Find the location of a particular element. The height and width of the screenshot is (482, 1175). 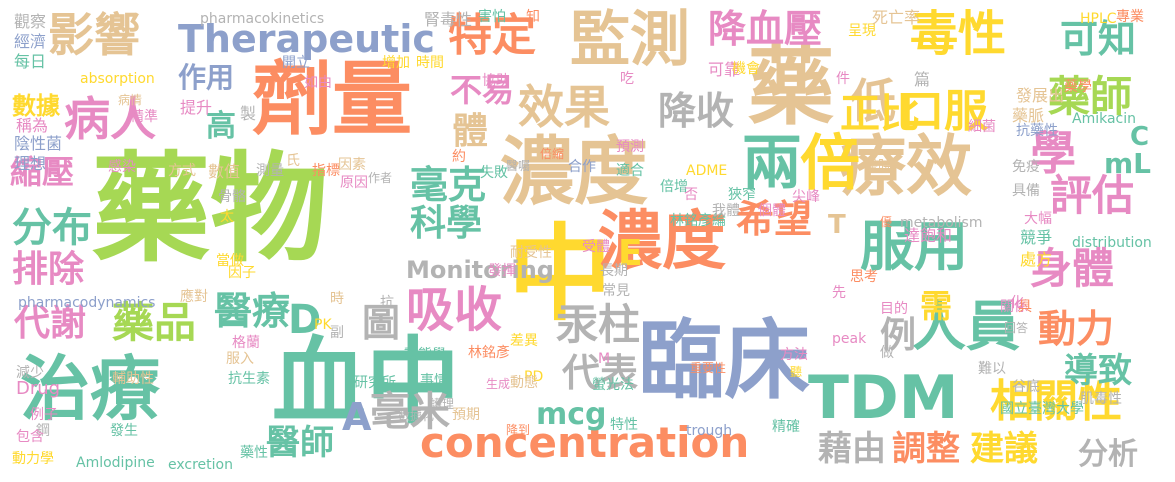

cloud-word: 包含 is located at coordinates (30, 437).